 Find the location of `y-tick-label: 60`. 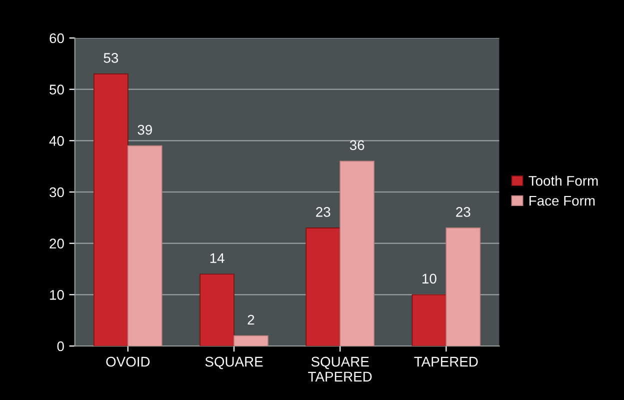

y-tick-label: 60 is located at coordinates (57, 38).